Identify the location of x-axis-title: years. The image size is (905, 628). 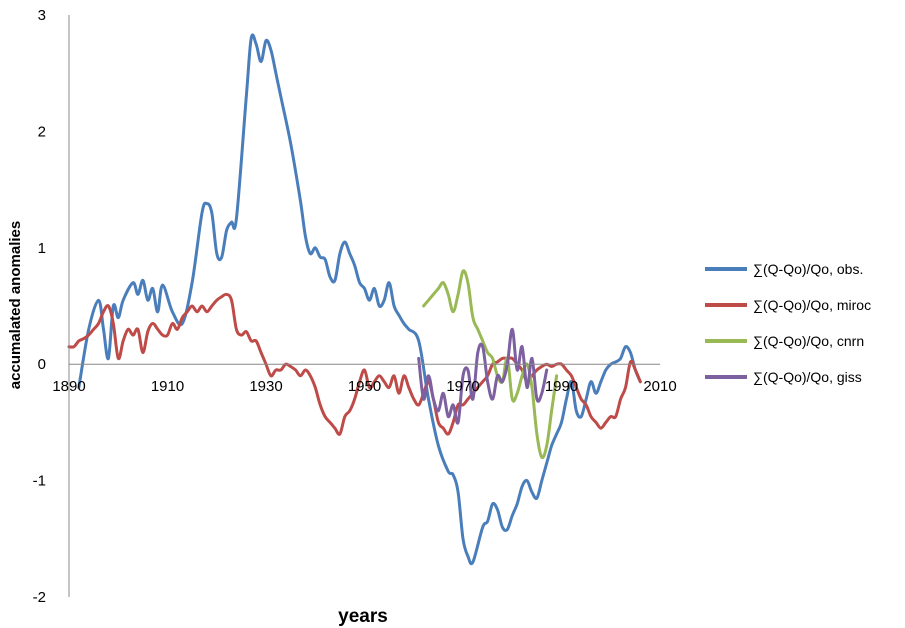
(363, 616).